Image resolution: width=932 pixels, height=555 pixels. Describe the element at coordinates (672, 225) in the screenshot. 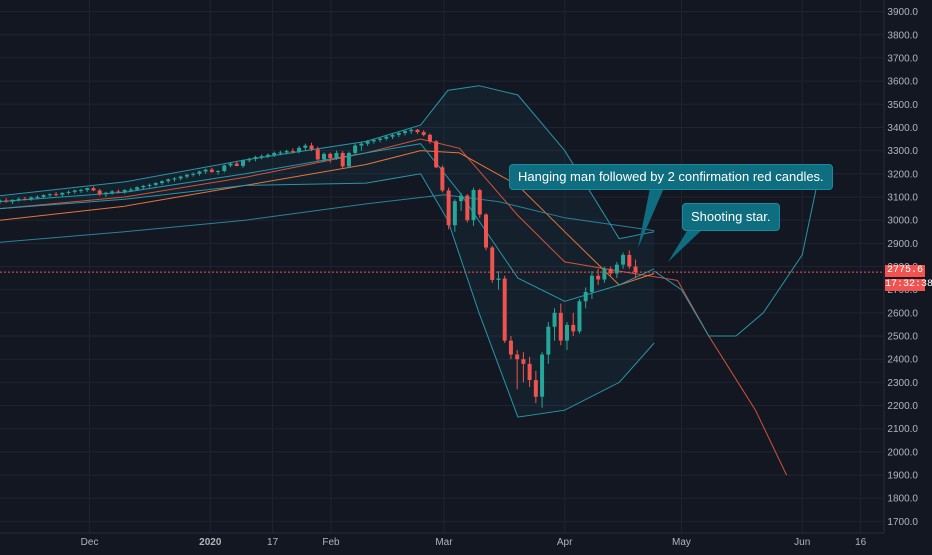

I see `callout-pointers` at that location.